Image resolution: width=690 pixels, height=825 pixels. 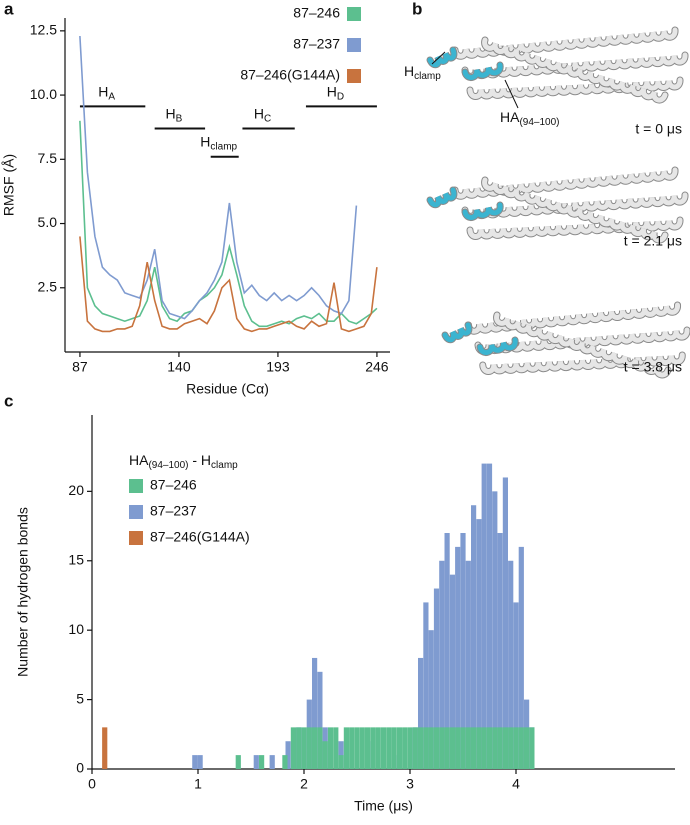 I want to click on legend-label: 87–246, so click(x=173, y=485).